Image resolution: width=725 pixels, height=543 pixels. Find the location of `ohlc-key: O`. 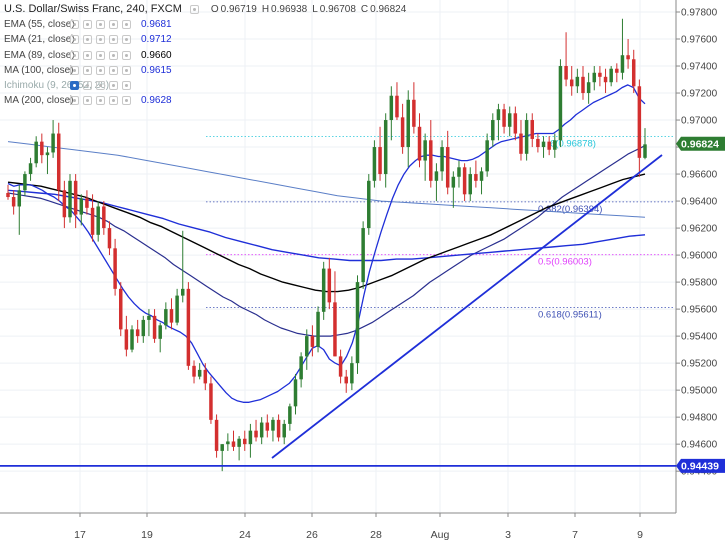

ohlc-key: O is located at coordinates (214, 10).